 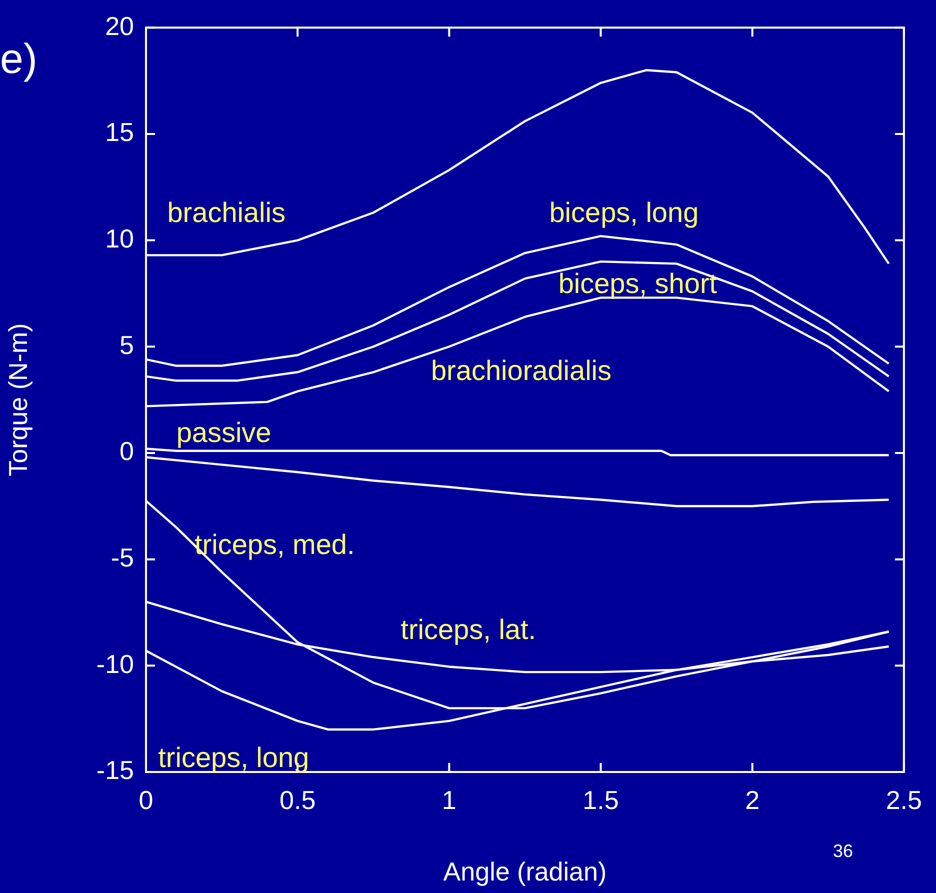 I want to click on series-label: brachioradialis, so click(x=521, y=370).